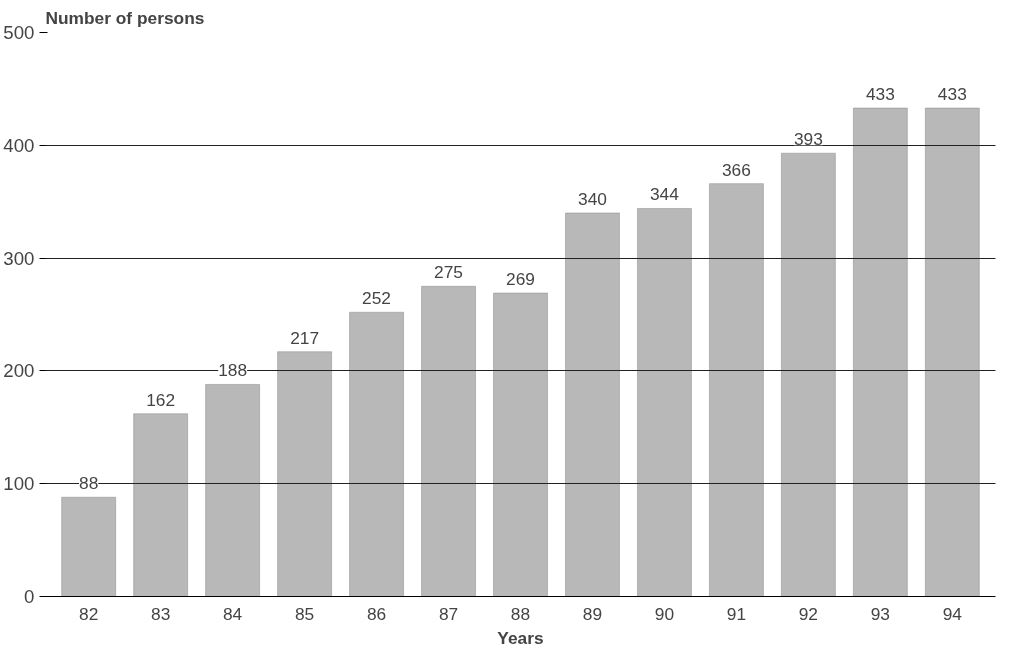 This screenshot has width=1020, height=665. I want to click on data-label: 252, so click(377, 298).